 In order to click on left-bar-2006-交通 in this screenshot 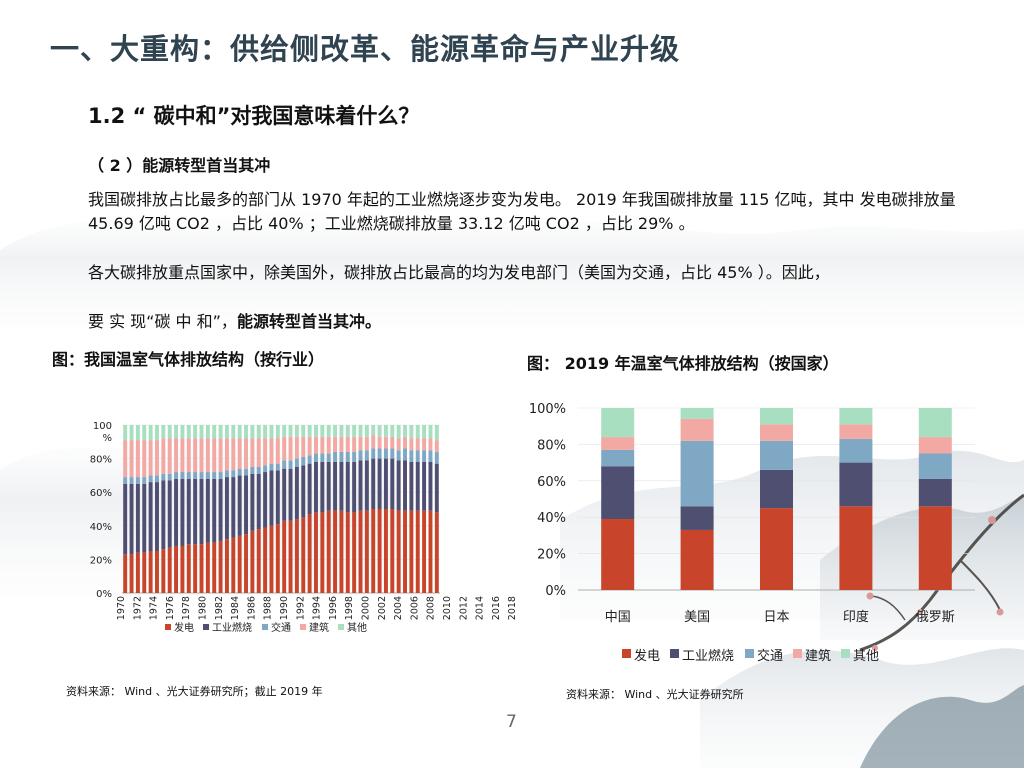, I will do `click(354, 456)`.